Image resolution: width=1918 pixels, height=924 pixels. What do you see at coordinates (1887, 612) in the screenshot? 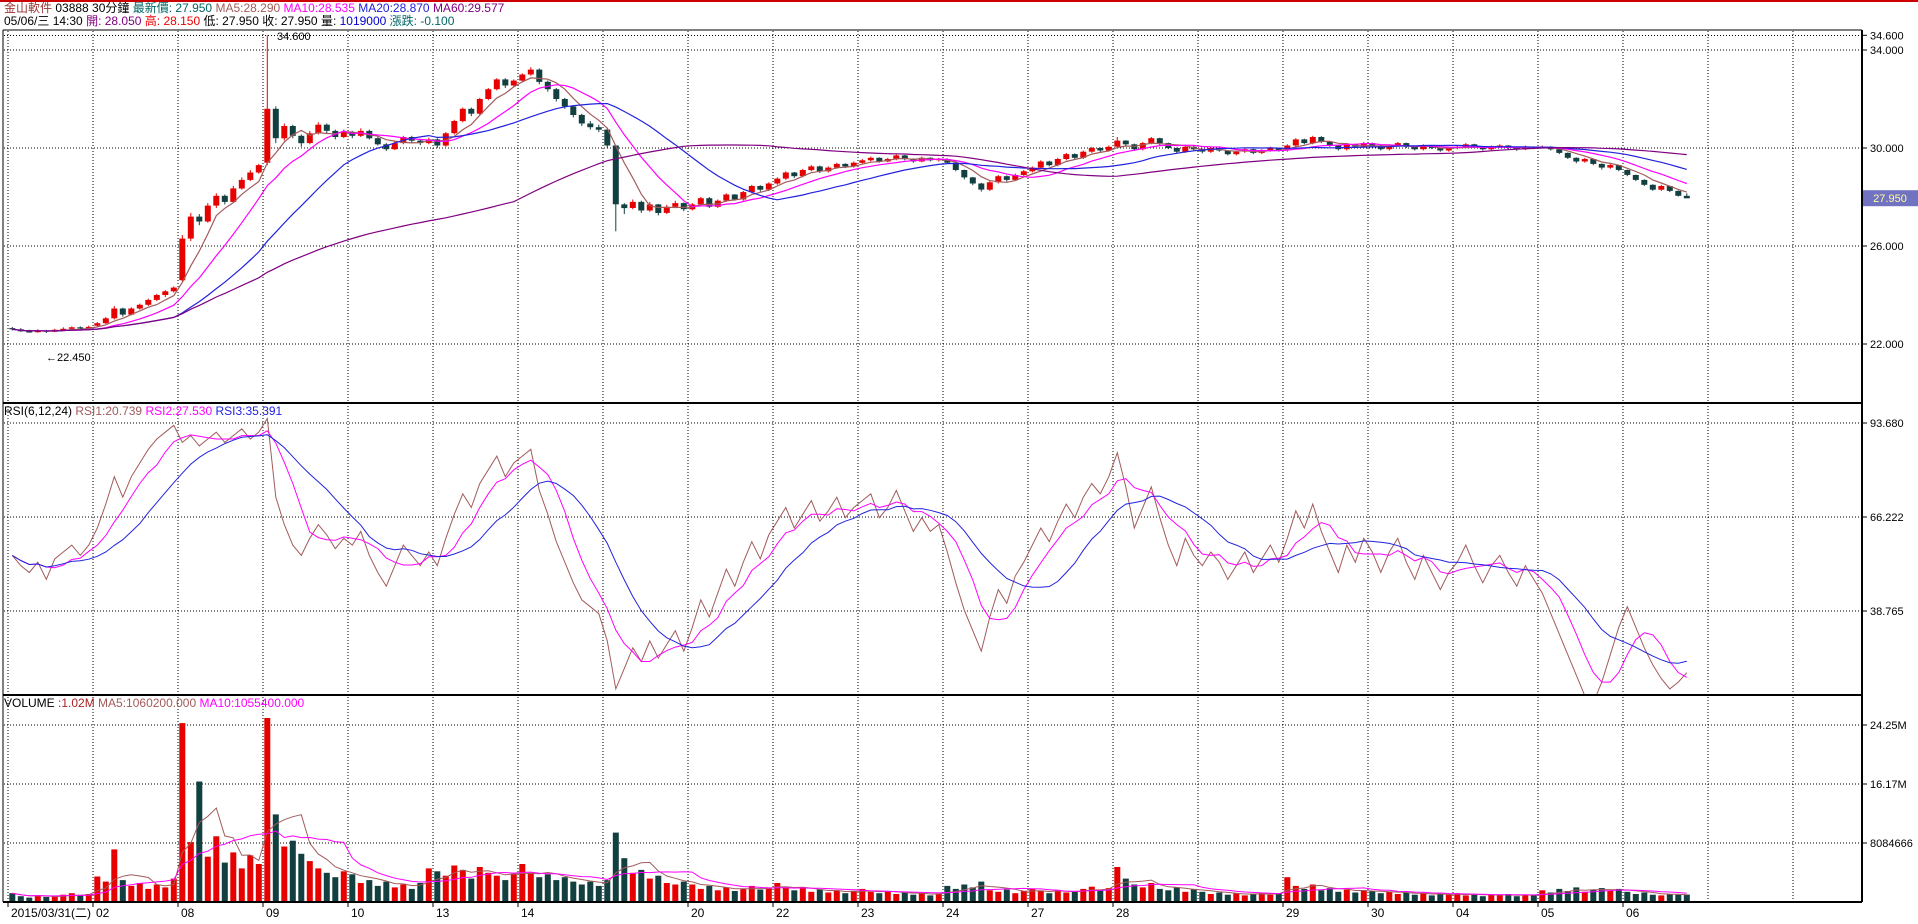
I see `svg-text: 38.765` at bounding box center [1887, 612].